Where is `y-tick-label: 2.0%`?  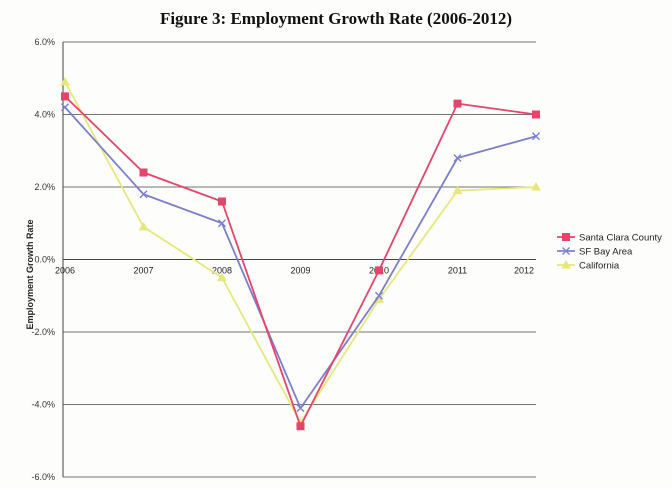 y-tick-label: 2.0% is located at coordinates (44, 187).